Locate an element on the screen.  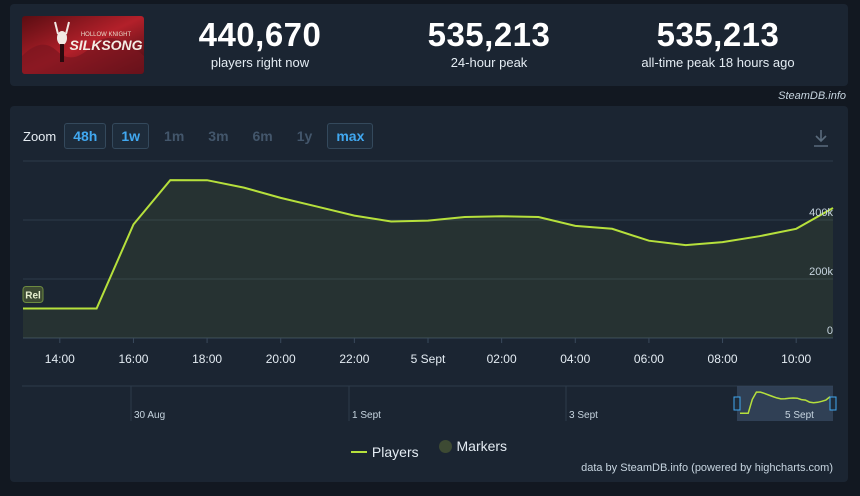
steamdb-credit-link: SteamDB.info is located at coordinates (812, 96).